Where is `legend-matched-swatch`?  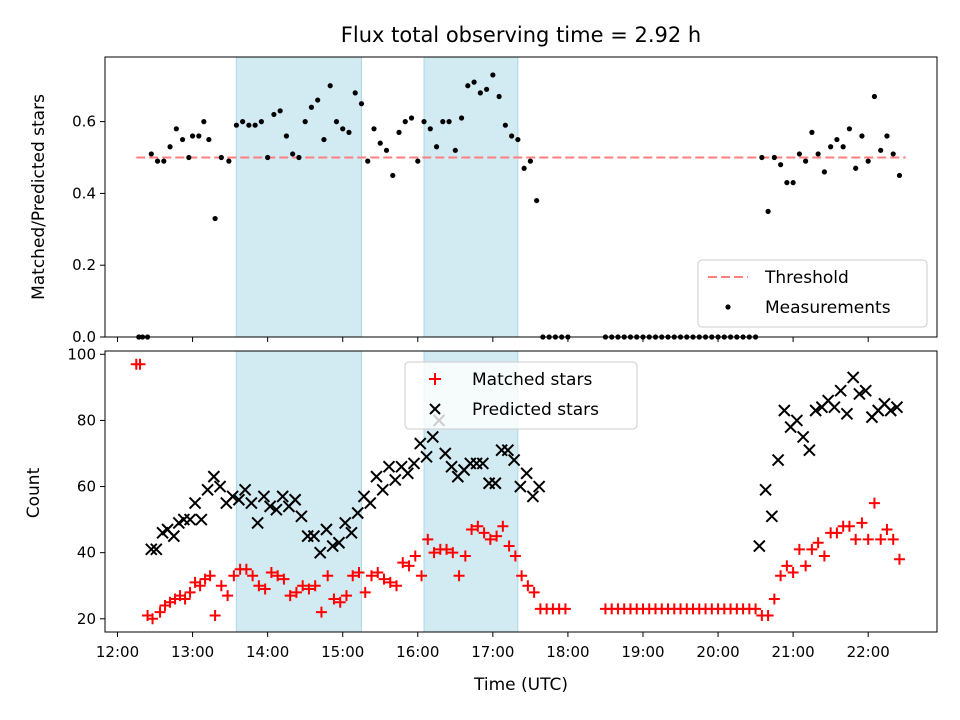
legend-matched-swatch is located at coordinates (435, 379).